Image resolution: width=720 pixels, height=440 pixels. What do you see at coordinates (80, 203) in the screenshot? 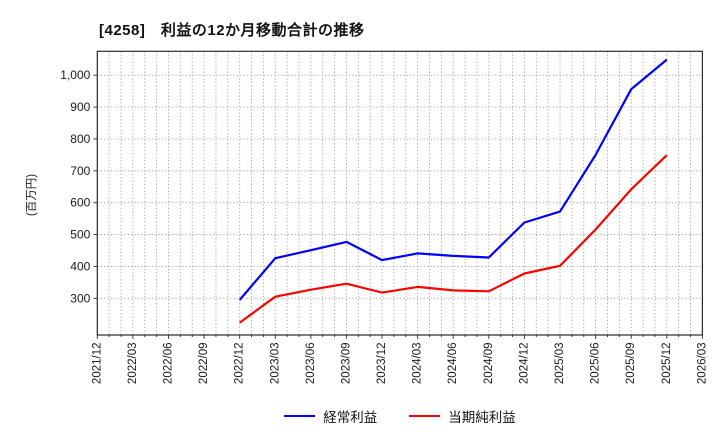
I see `y-tick-label: 600` at bounding box center [80, 203].